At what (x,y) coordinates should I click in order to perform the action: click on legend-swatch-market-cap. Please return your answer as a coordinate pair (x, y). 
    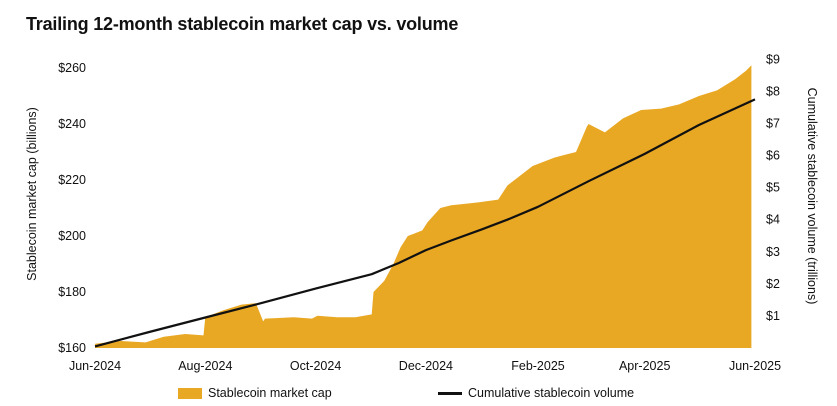
    Looking at the image, I should click on (190, 393).